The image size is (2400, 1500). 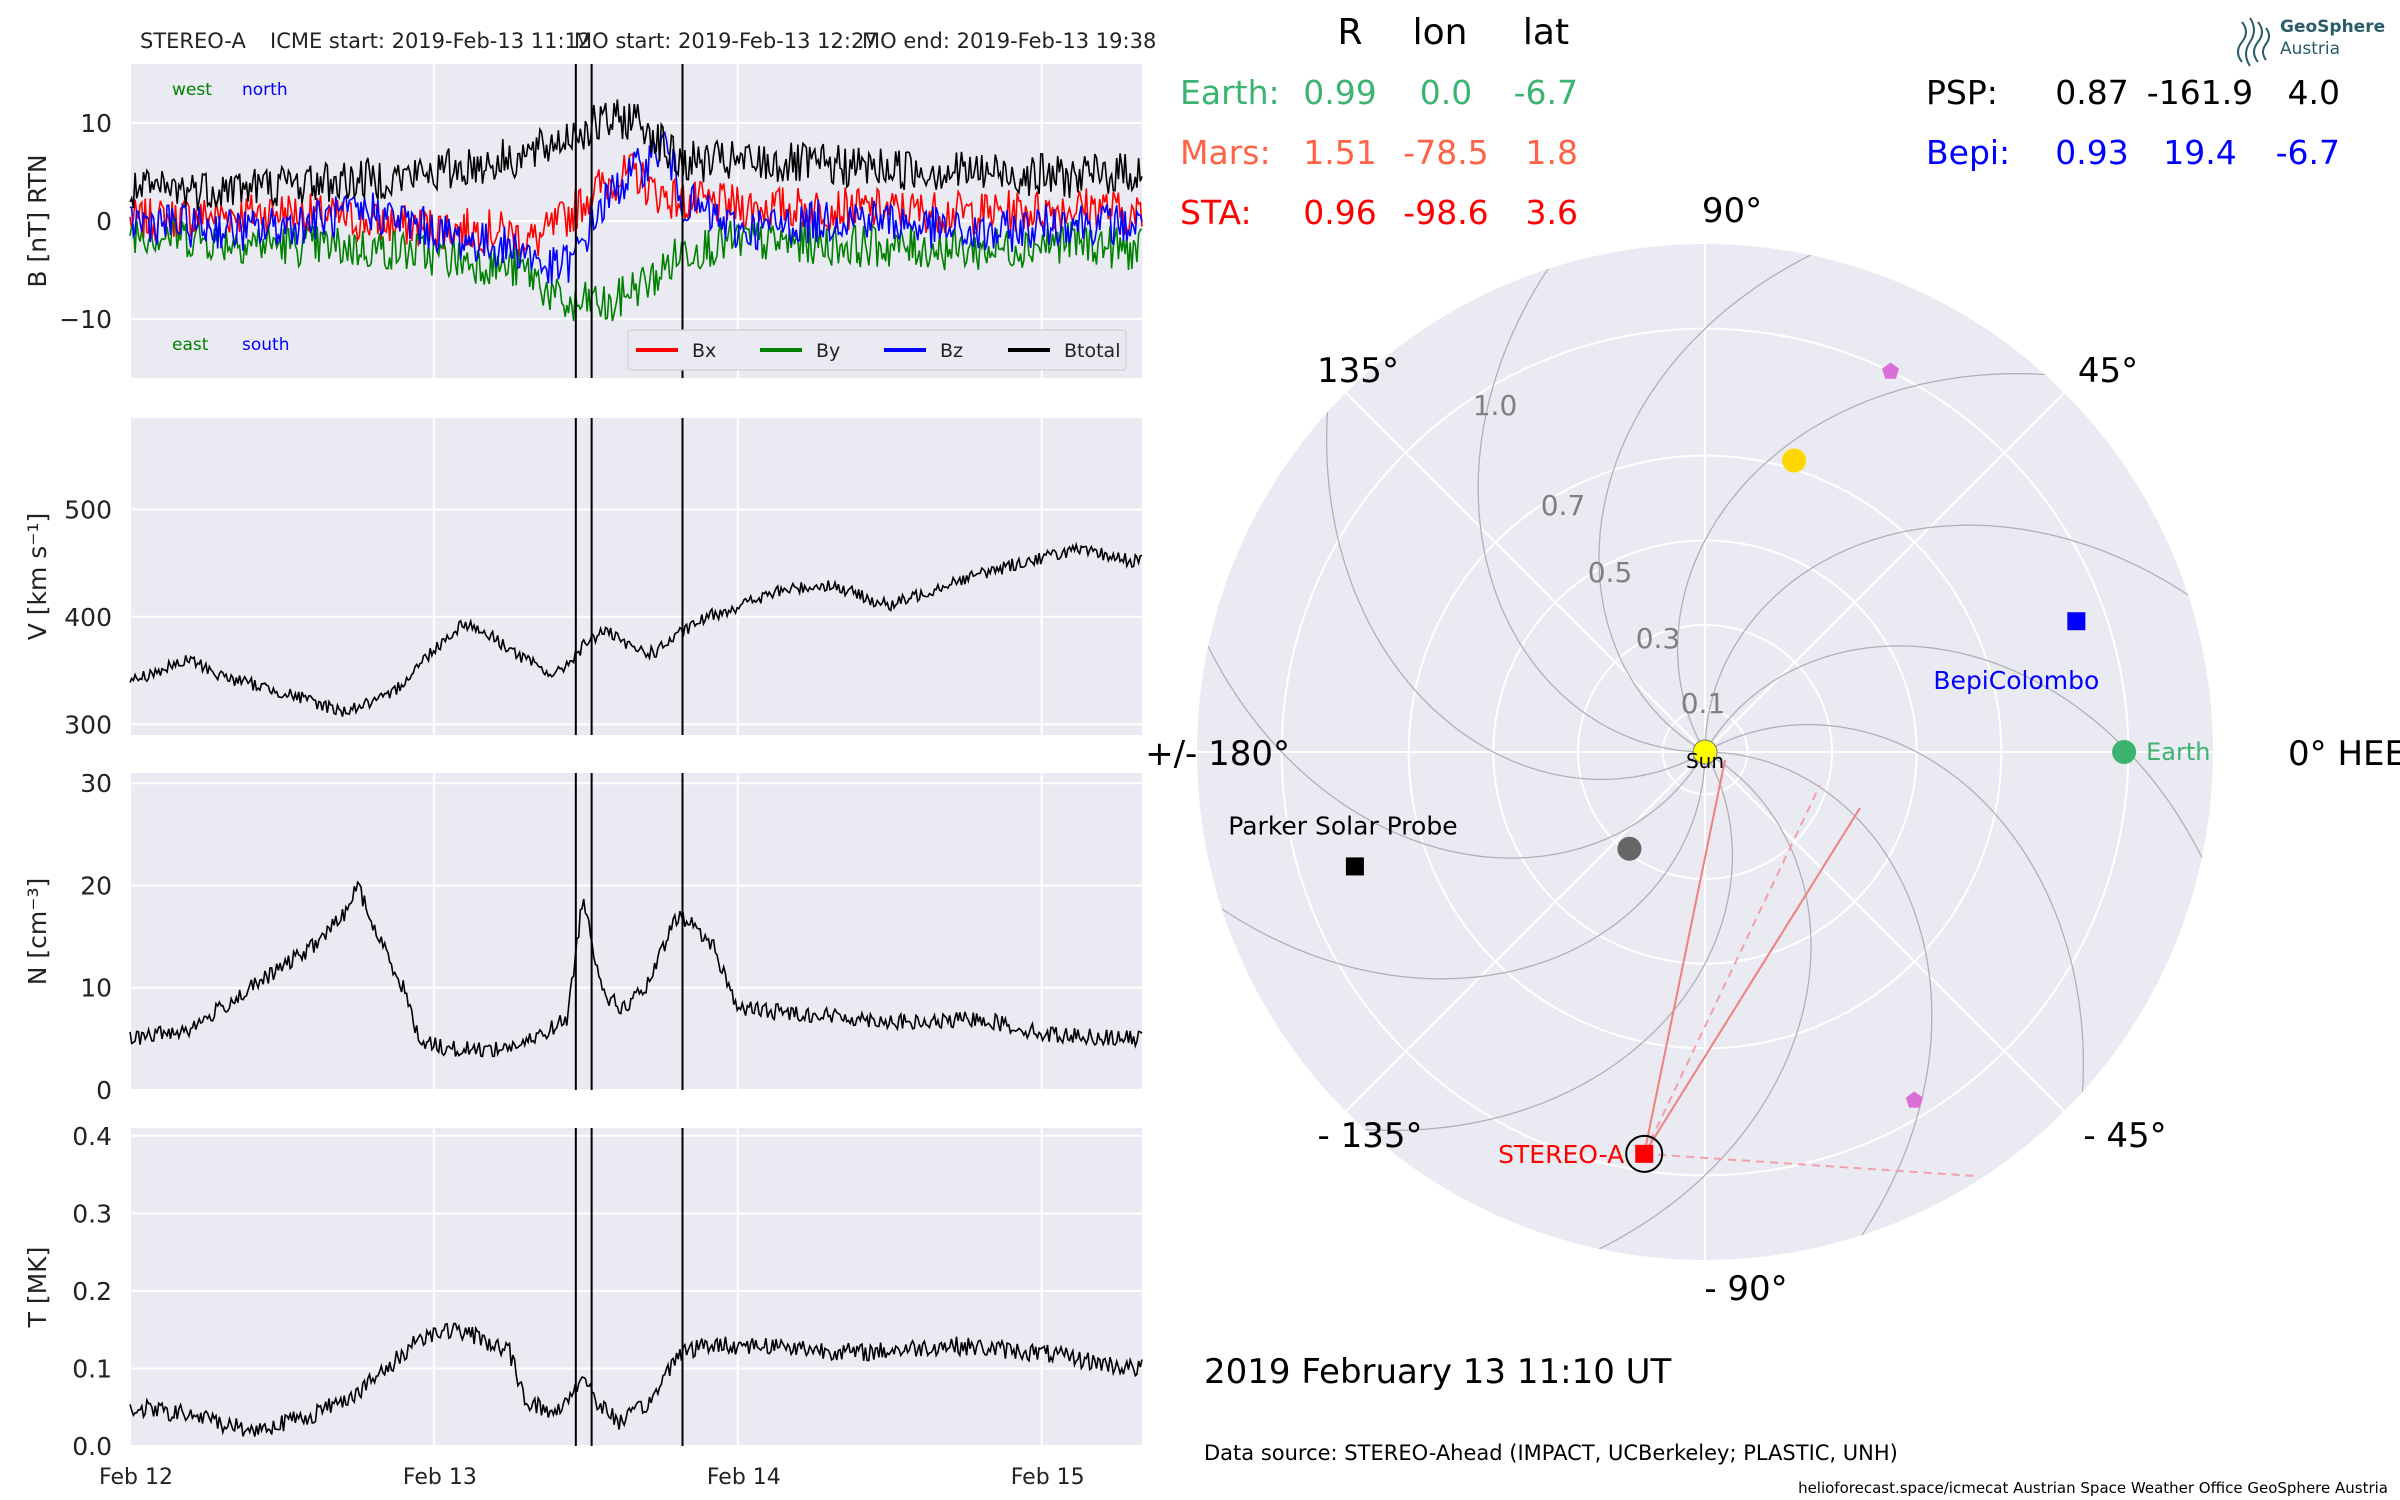 What do you see at coordinates (1552, 152) in the screenshot?
I see `table-lat: 1.8` at bounding box center [1552, 152].